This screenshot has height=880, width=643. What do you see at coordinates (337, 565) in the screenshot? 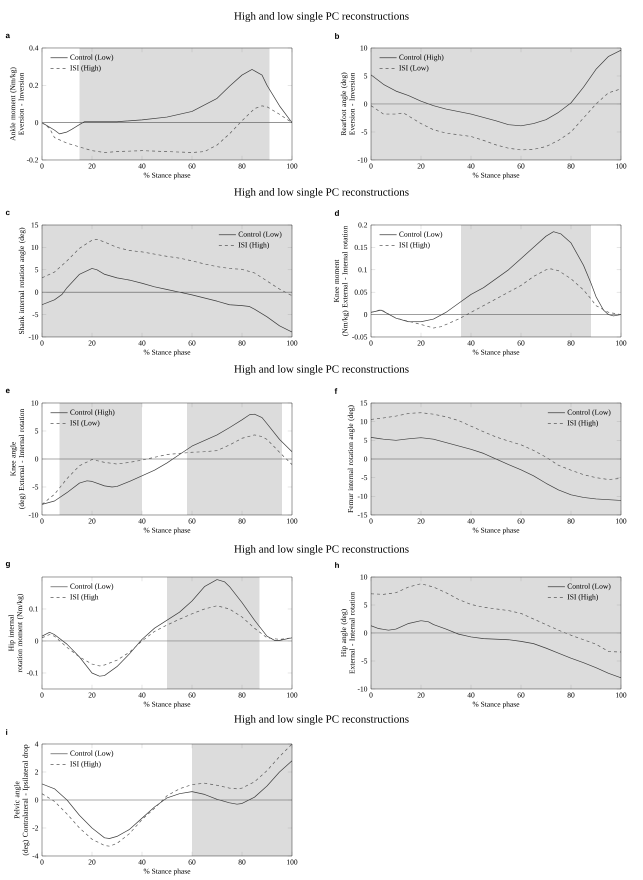
I see `text: h` at bounding box center [337, 565].